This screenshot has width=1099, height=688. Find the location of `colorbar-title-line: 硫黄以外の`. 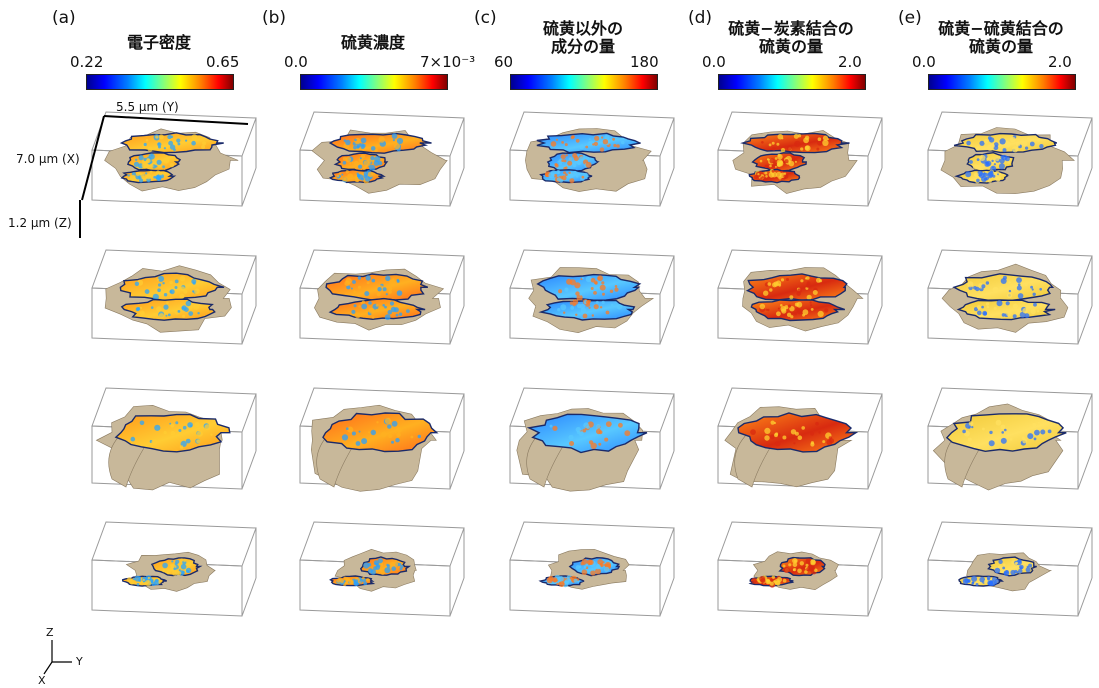

colorbar-title-line: 硫黄以外の is located at coordinates (582, 28).